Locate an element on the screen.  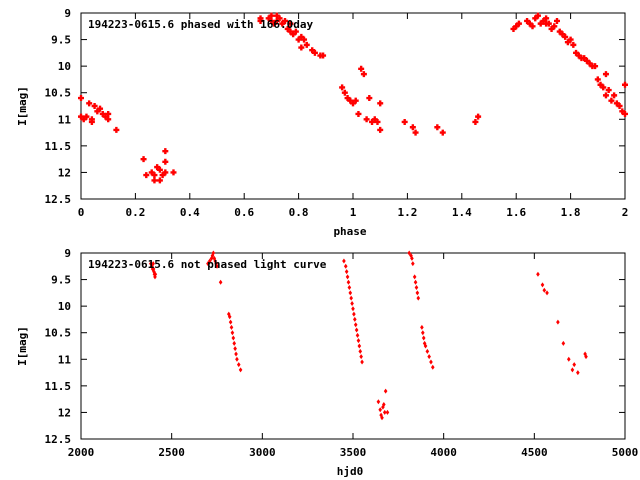
x-tick-label: 1.4 is located at coordinates (462, 212).